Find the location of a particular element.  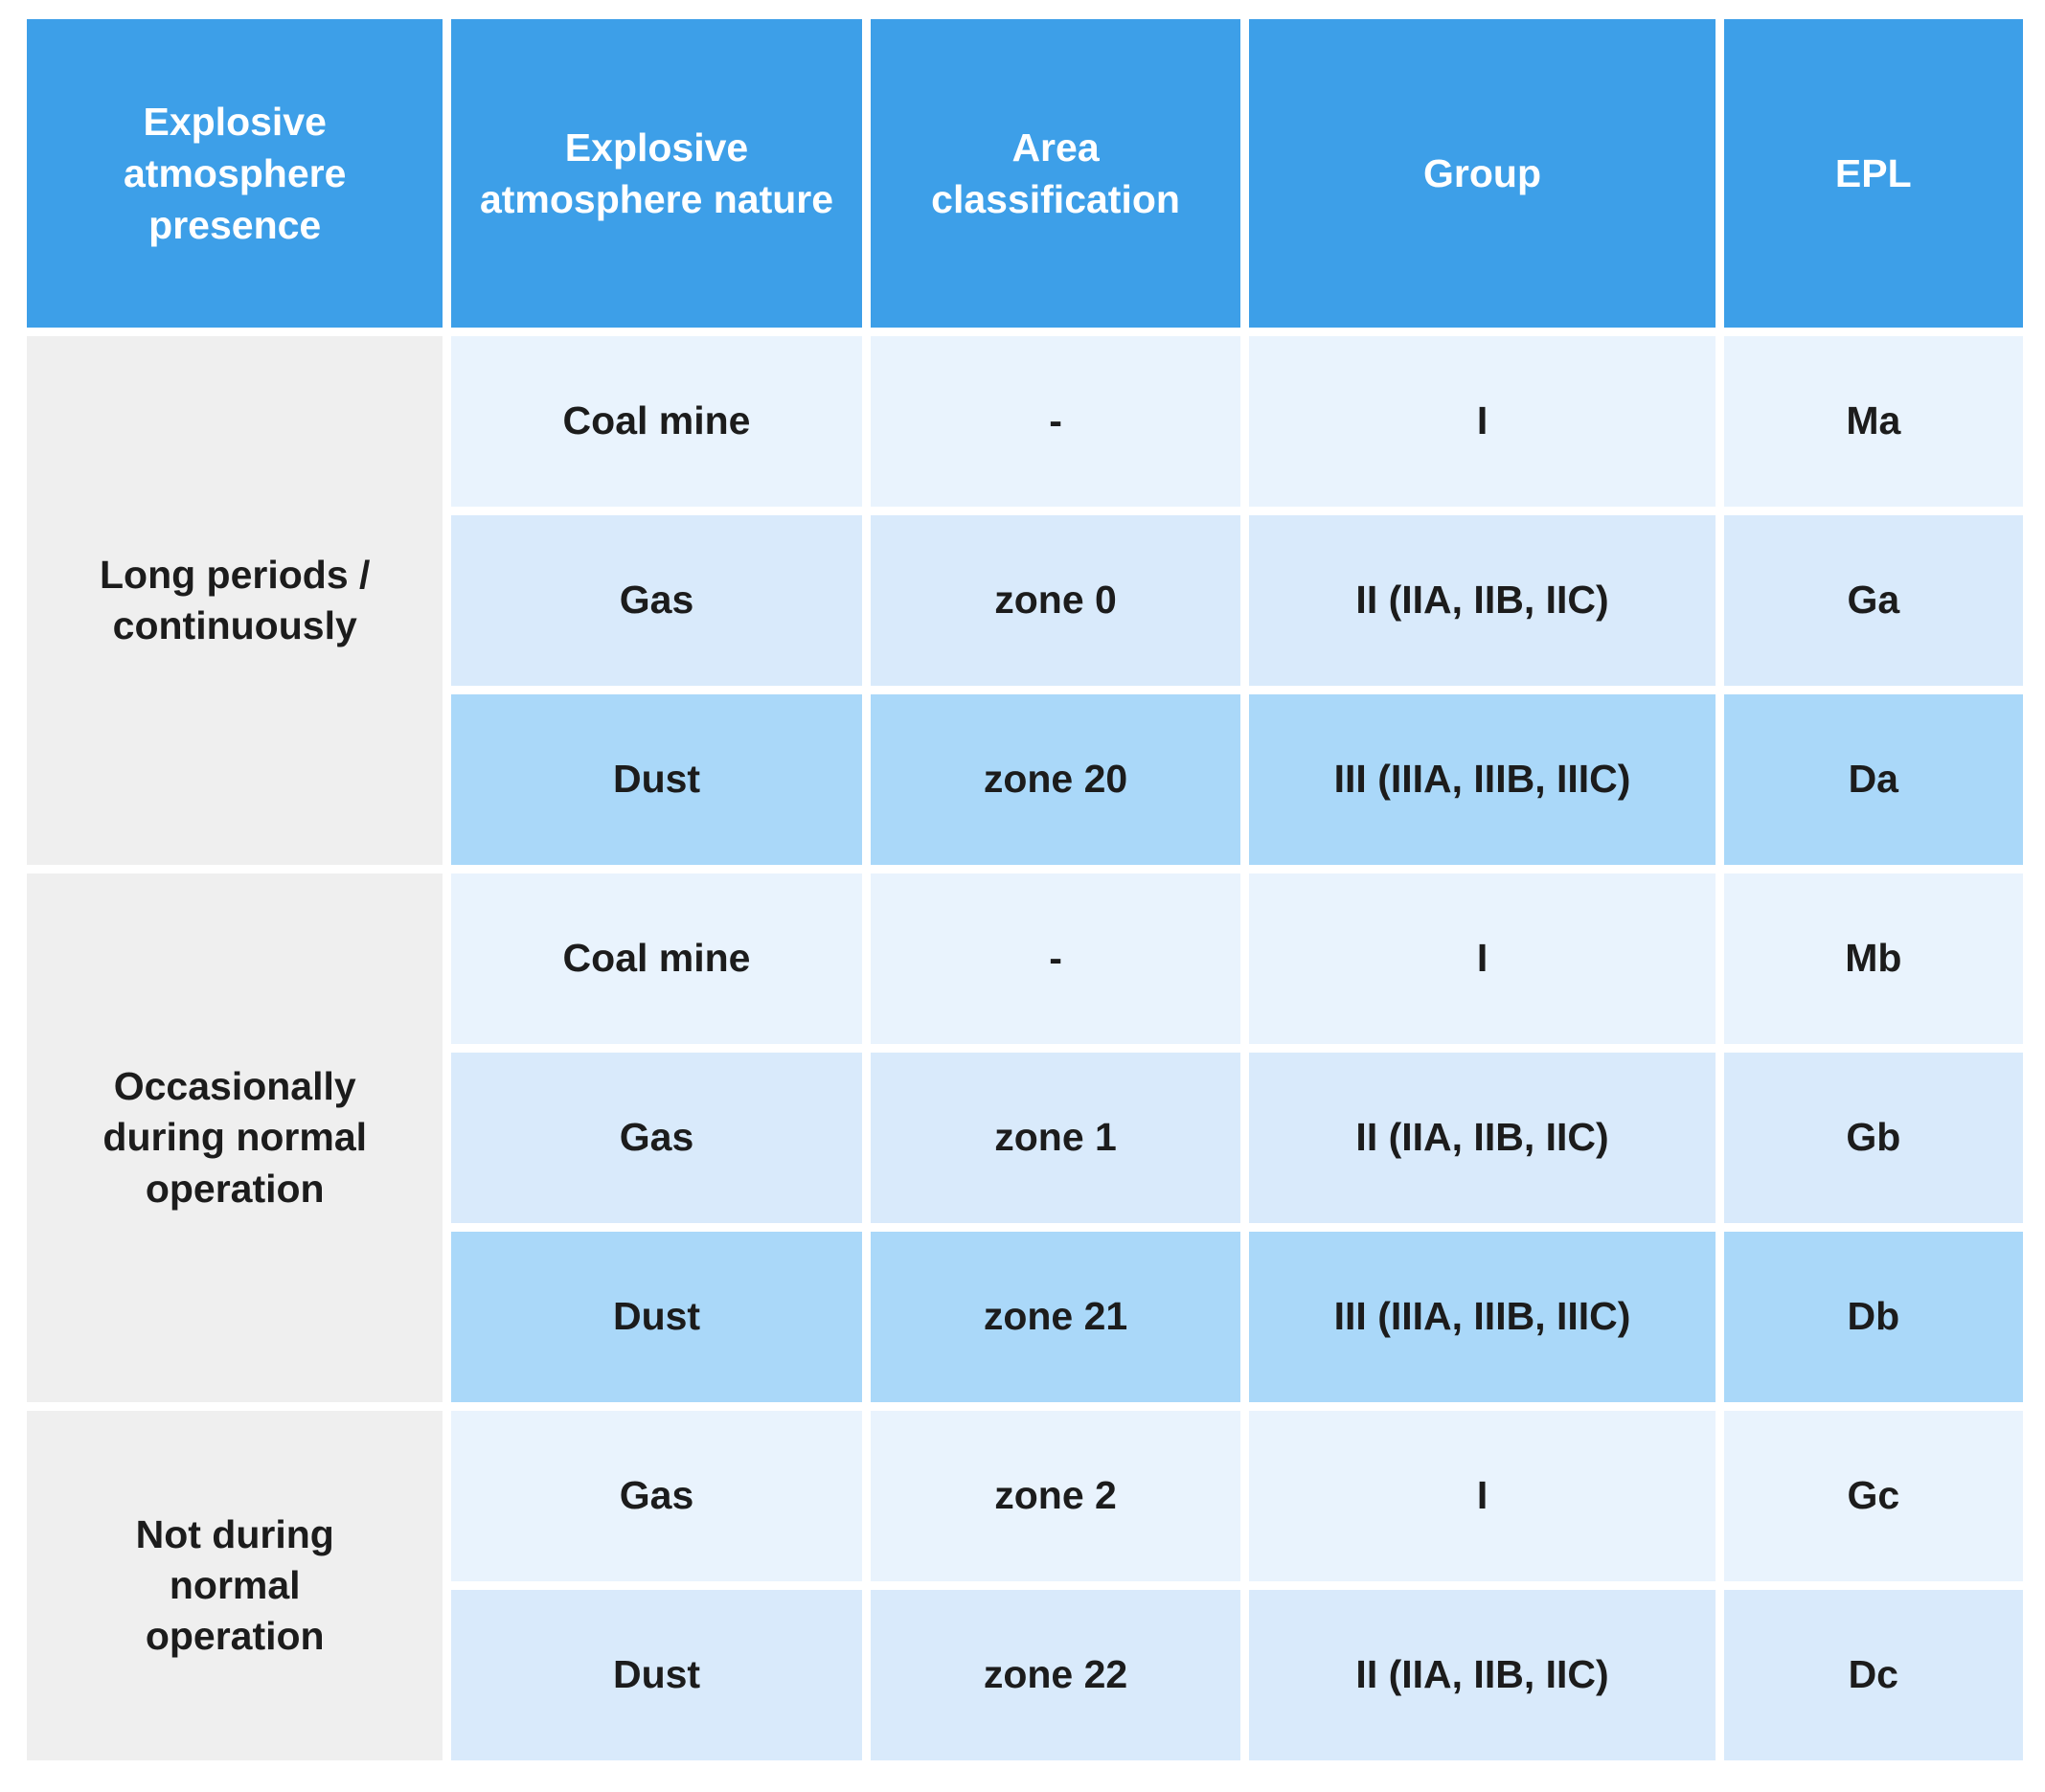

cell-epl: Da is located at coordinates (1873, 779).